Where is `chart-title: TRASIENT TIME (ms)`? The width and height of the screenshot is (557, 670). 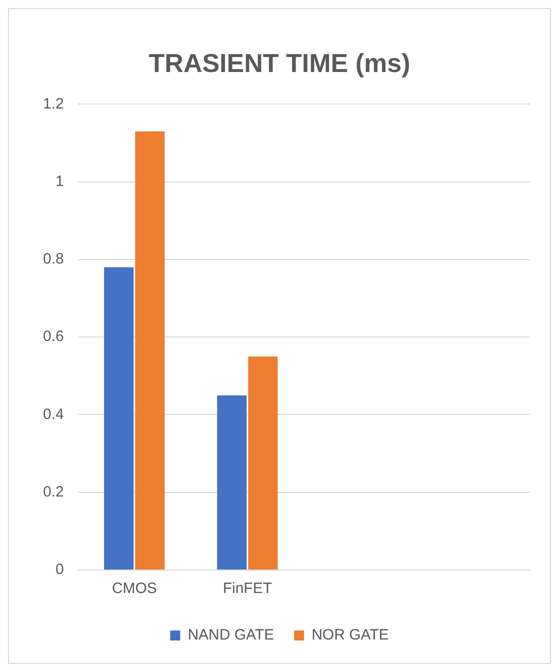 chart-title: TRASIENT TIME (ms) is located at coordinates (279, 63).